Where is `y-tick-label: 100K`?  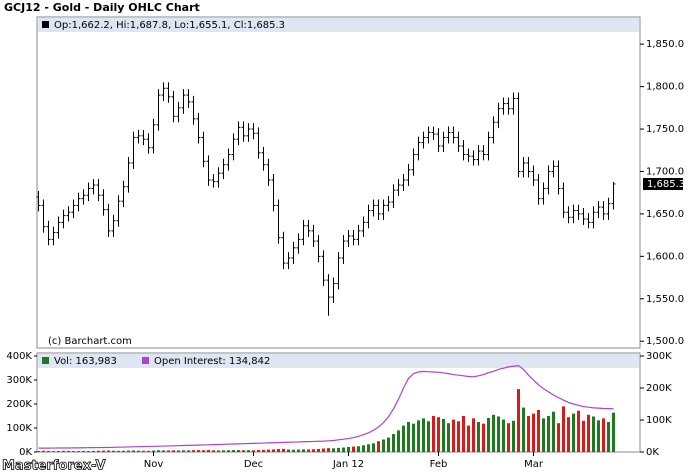
y-tick-label: 100K is located at coordinates (19, 428).